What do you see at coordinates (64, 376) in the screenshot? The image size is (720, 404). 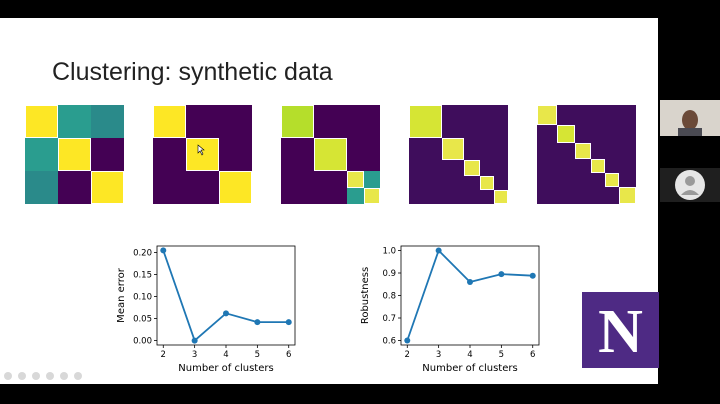 I see `zoom-icon` at bounding box center [64, 376].